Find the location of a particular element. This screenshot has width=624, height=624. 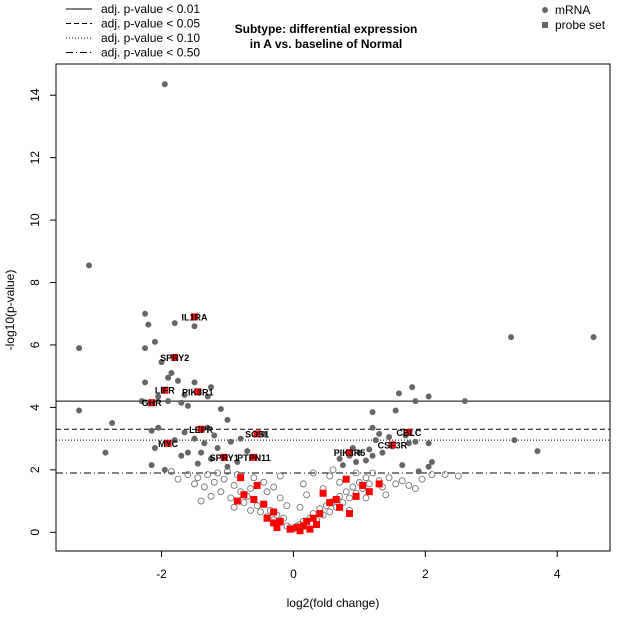

y-tick-label: 8 is located at coordinates (35, 282).